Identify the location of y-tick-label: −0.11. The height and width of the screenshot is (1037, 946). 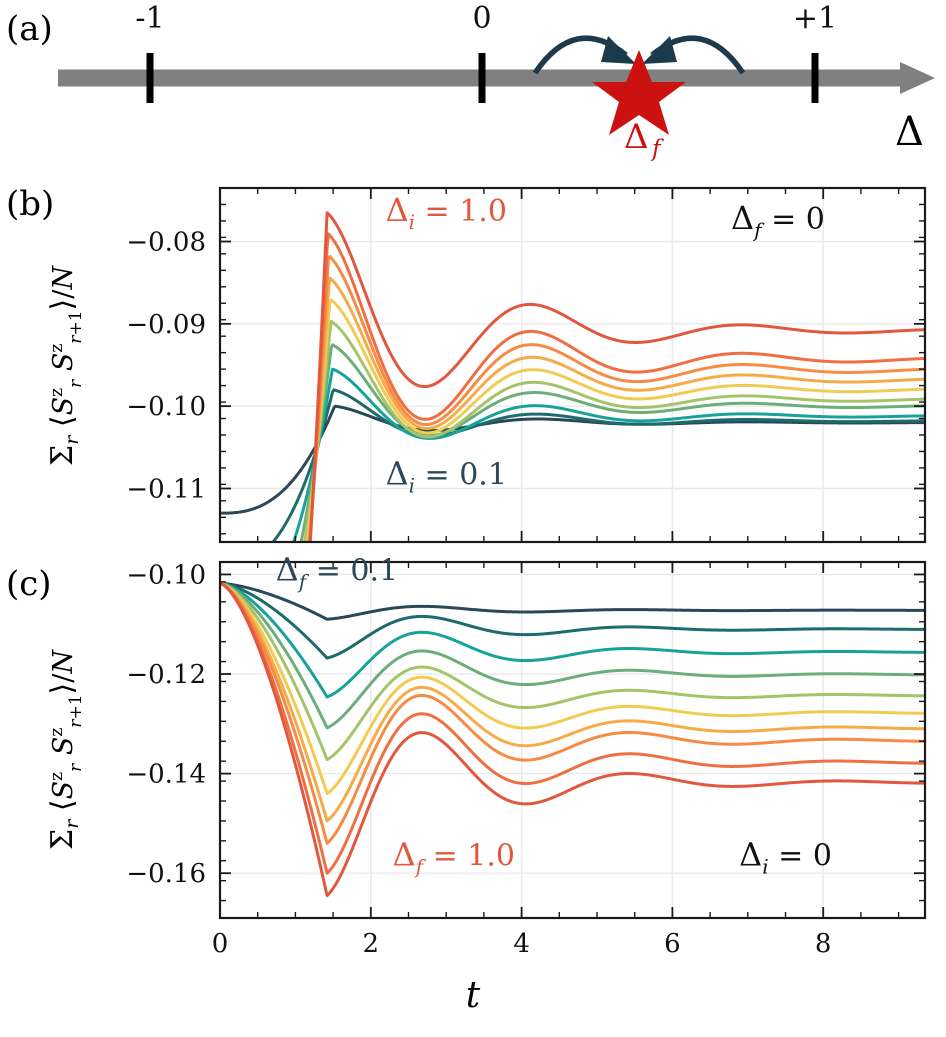
(166, 489).